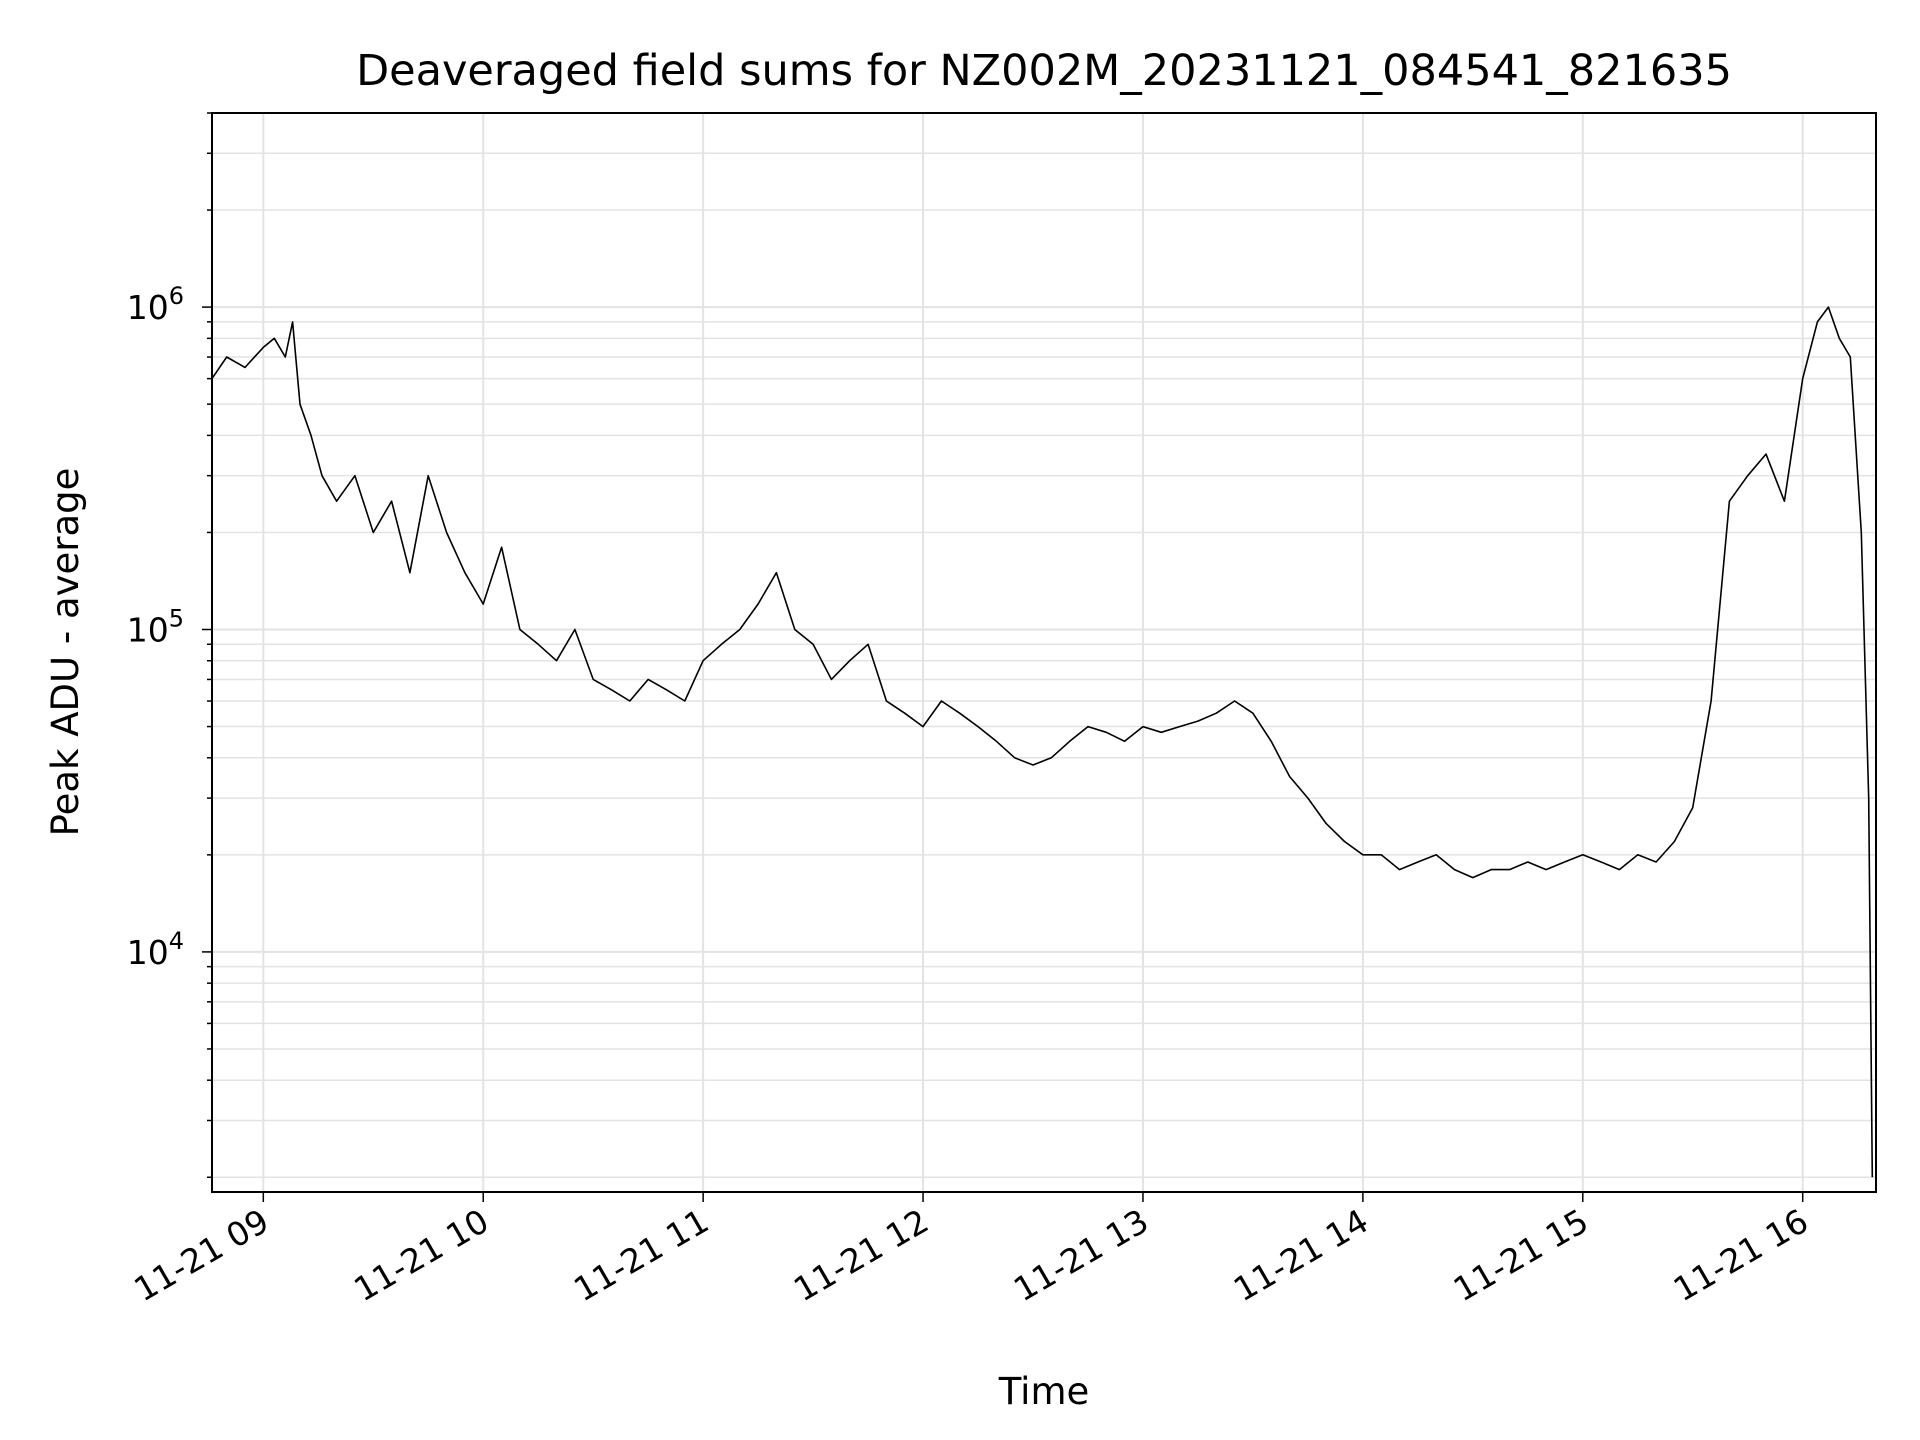 The width and height of the screenshot is (1920, 1440). I want to click on x-tick-label: 11-21 15, so click(1521, 1255).